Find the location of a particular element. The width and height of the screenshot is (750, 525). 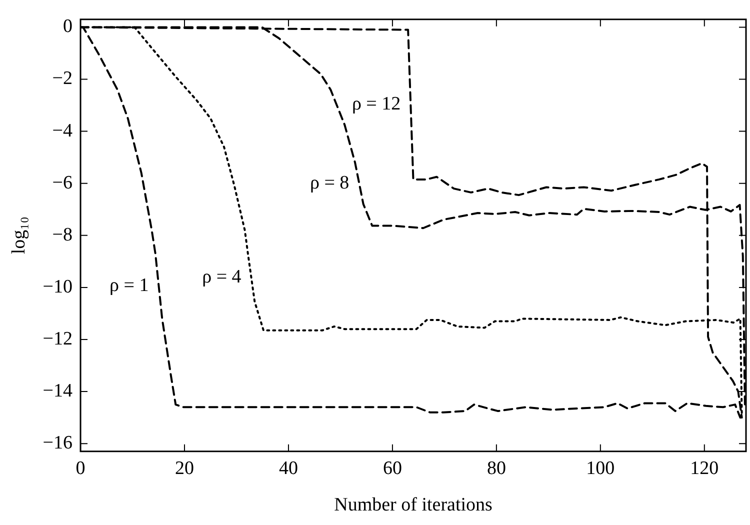

series-label: ρ = 12 is located at coordinates (376, 104).